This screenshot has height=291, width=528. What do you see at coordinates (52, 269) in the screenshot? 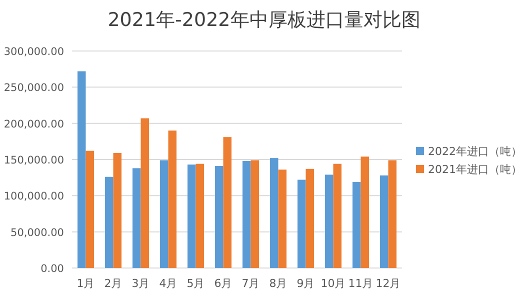
I see `y-tick-label: 0.00` at bounding box center [52, 269].